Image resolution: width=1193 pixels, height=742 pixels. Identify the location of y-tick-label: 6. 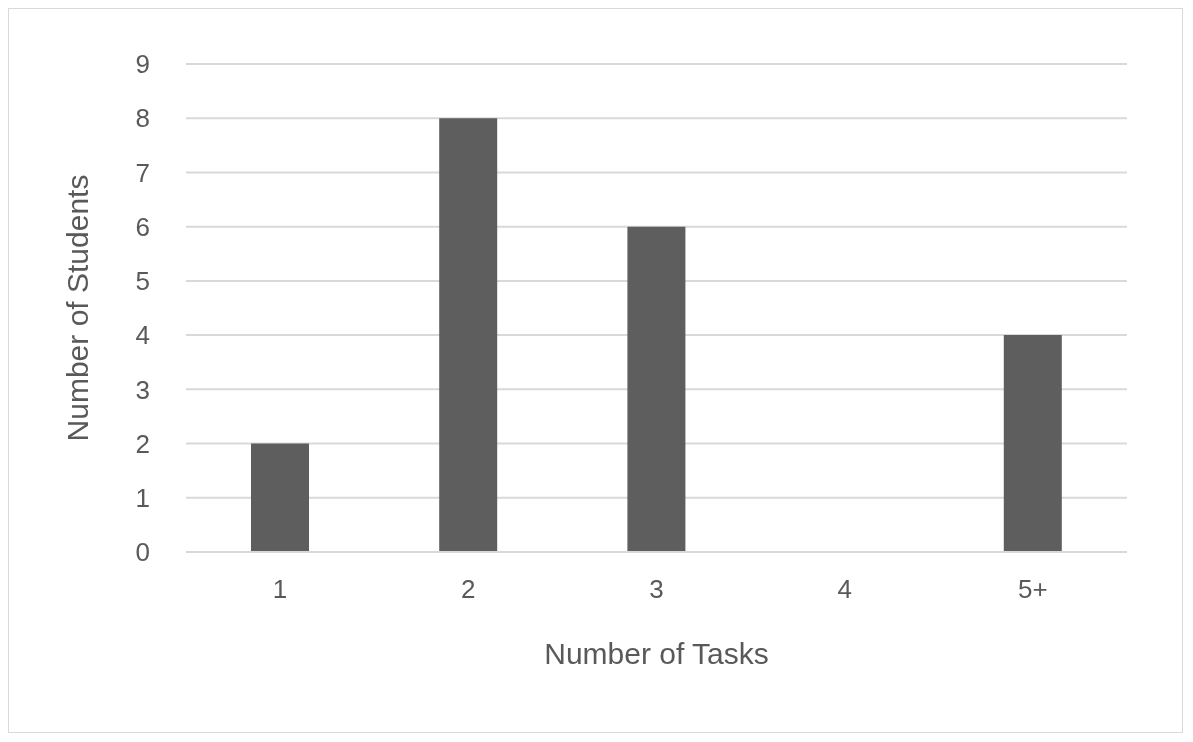
(142, 226).